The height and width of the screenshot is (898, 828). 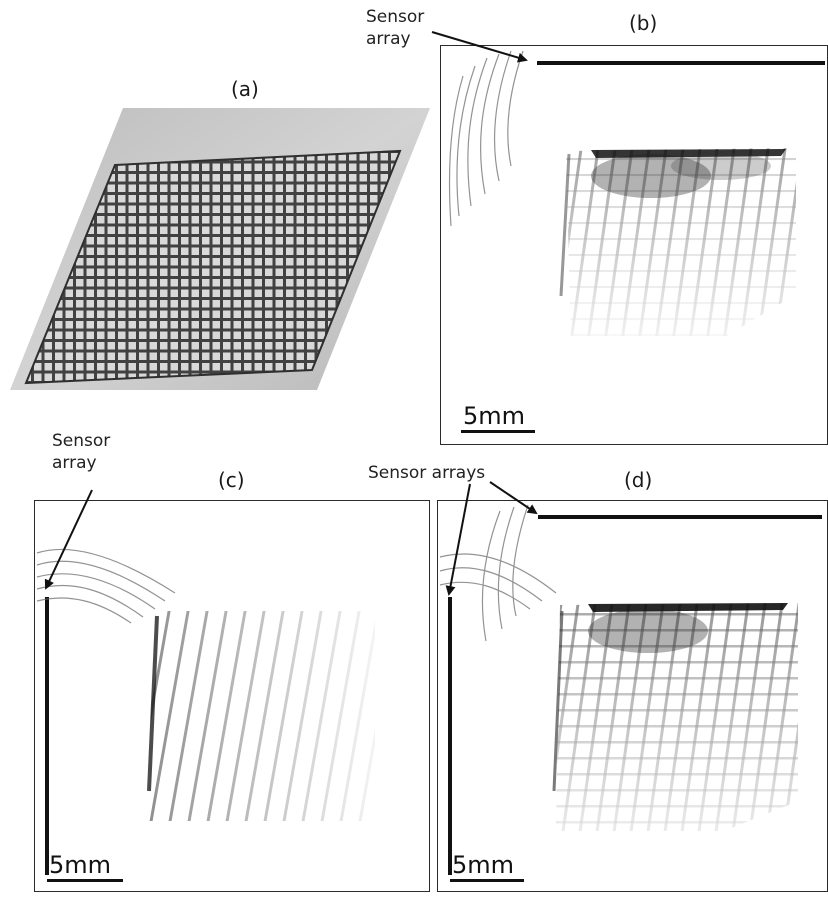 What do you see at coordinates (245, 89) in the screenshot?
I see `panel-a-label: (a)` at bounding box center [245, 89].